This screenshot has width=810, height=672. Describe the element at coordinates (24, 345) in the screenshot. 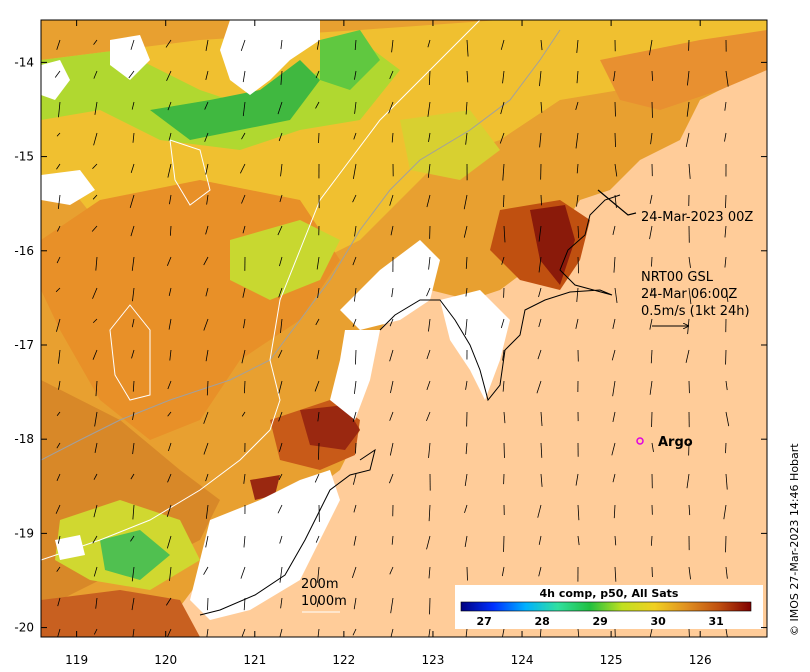

I see `y-tick-label: -17` at that location.